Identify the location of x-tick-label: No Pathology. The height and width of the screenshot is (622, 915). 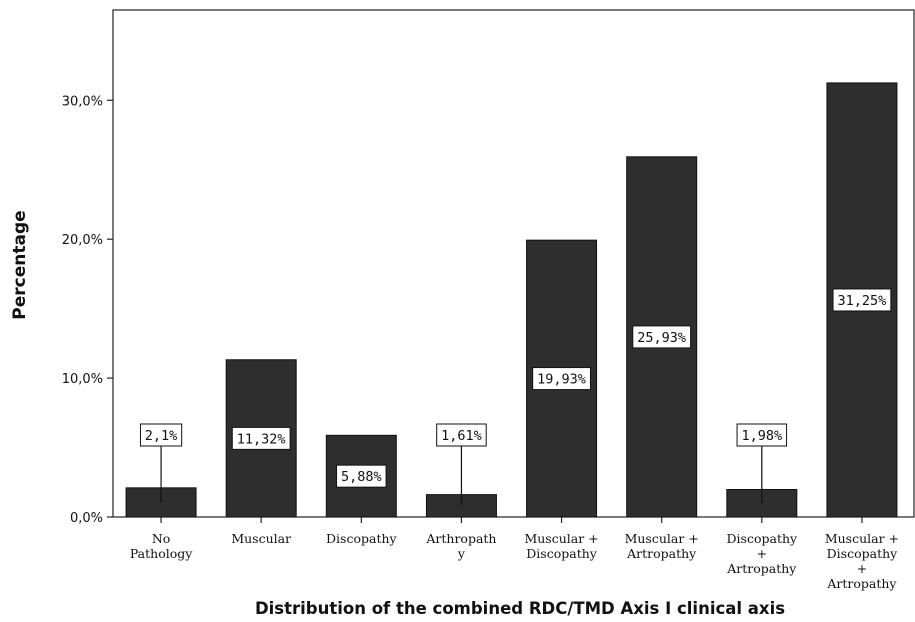
(161, 546).